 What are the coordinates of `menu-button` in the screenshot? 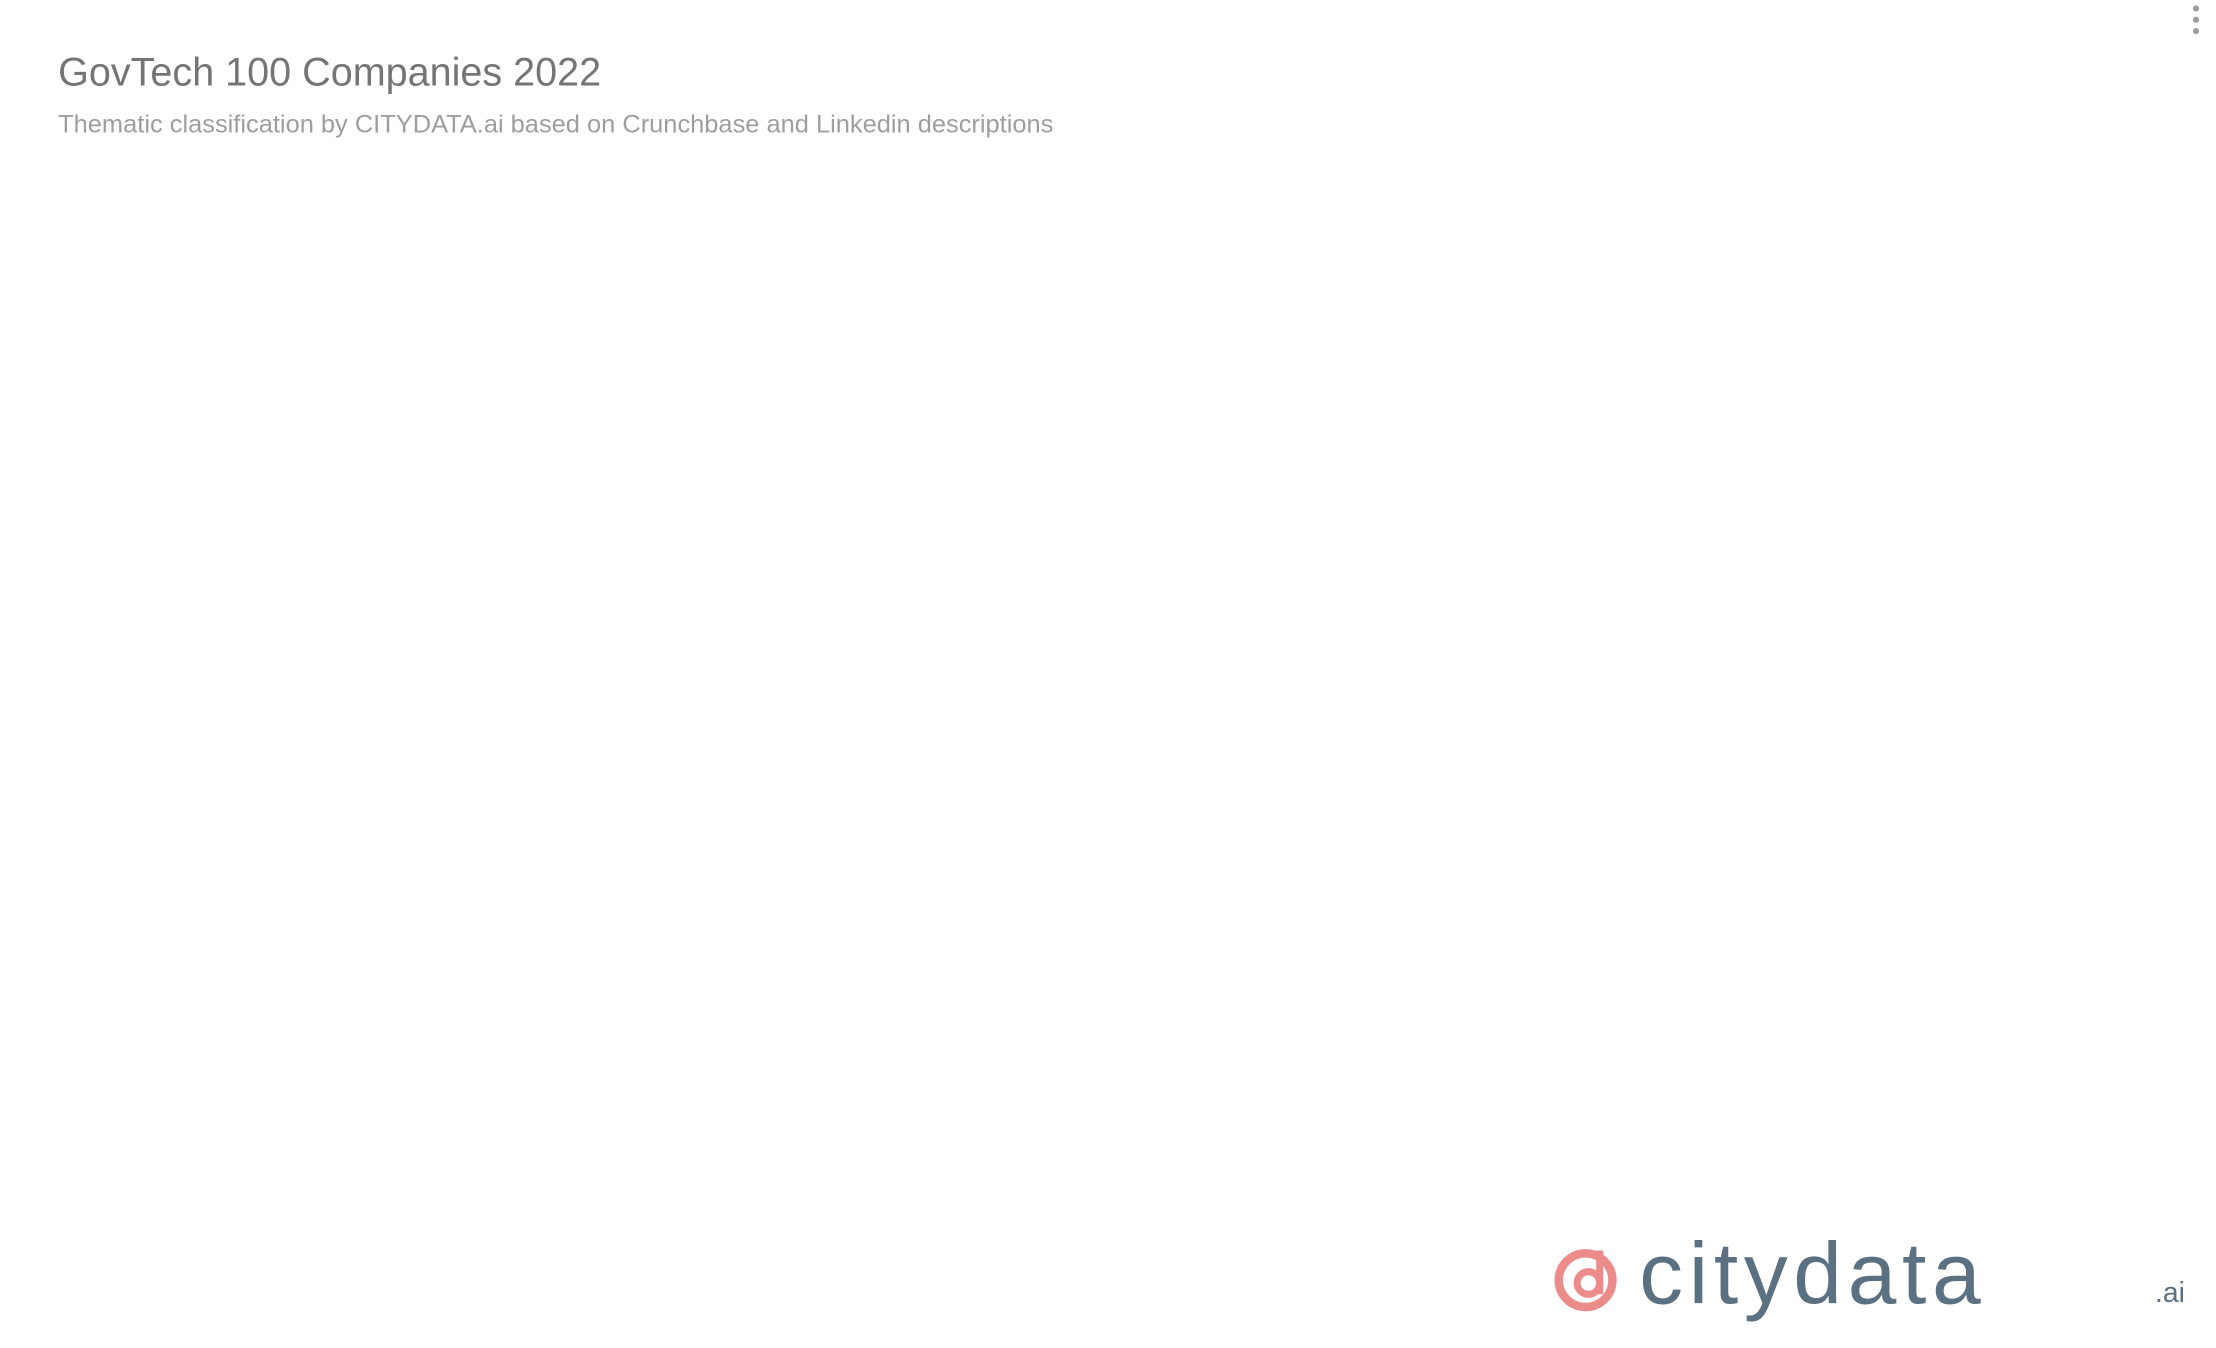 It's located at (2196, 20).